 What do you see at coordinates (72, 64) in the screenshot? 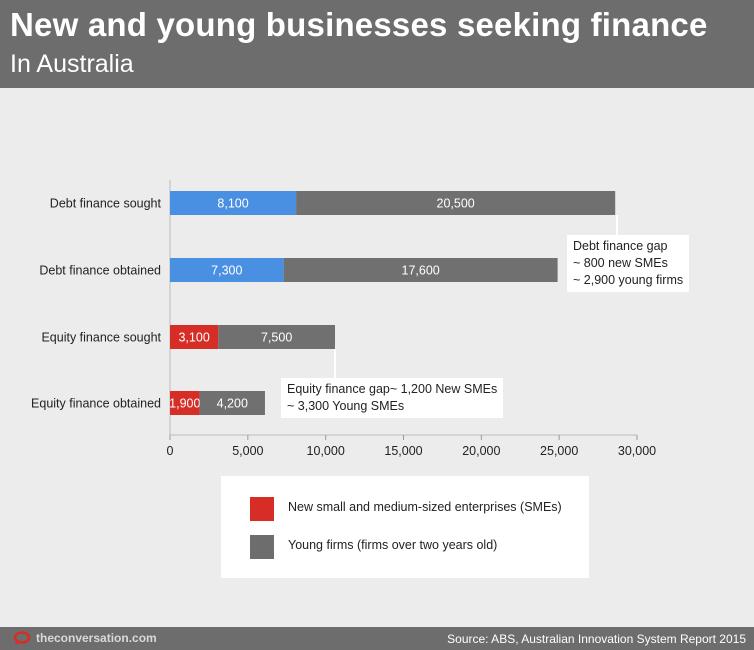
I see `chart-subtitle: In Australia` at bounding box center [72, 64].